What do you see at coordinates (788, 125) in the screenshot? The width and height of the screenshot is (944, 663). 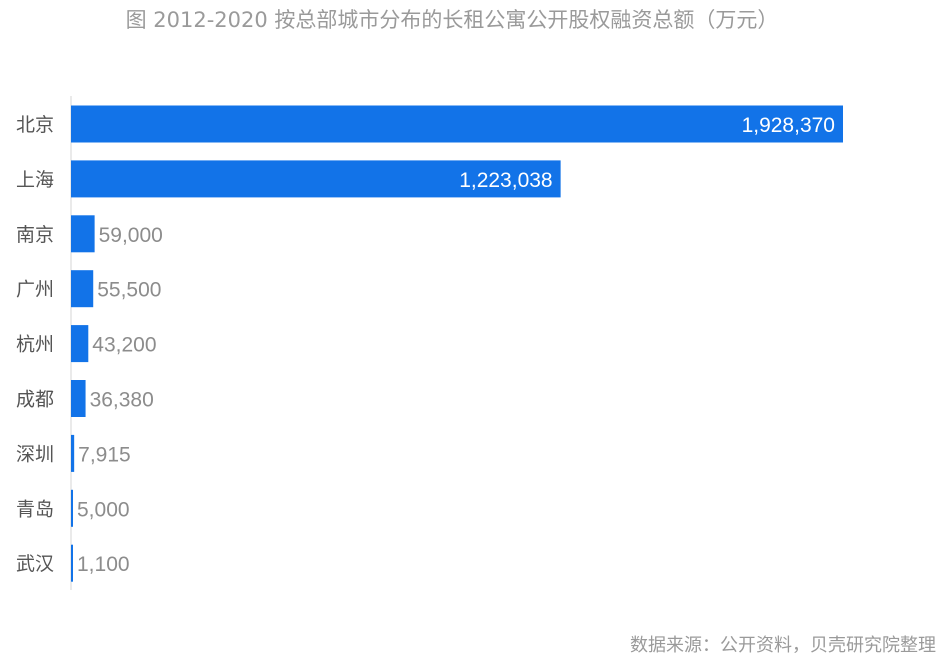 I see `value-label: 1,928,370` at bounding box center [788, 125].